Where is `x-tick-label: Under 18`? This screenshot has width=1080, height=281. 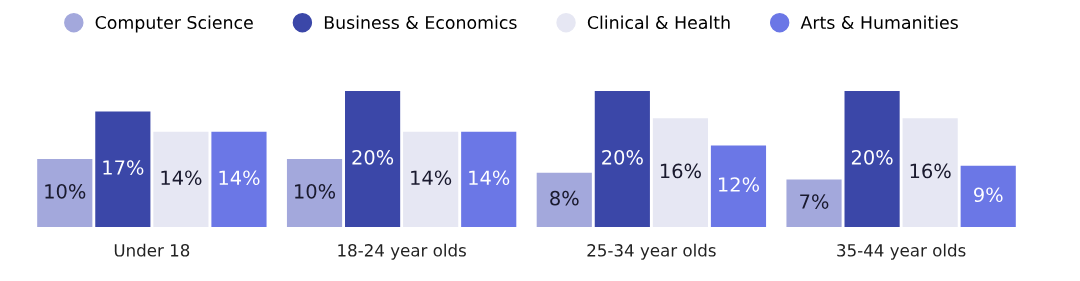
x-tick-label: Under 18 is located at coordinates (152, 250).